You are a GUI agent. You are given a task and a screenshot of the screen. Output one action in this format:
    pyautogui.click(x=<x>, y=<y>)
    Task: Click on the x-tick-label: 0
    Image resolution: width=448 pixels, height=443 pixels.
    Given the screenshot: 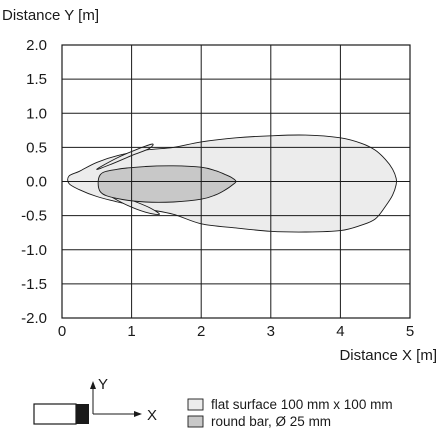 What is the action you would take?
    pyautogui.click(x=62, y=331)
    